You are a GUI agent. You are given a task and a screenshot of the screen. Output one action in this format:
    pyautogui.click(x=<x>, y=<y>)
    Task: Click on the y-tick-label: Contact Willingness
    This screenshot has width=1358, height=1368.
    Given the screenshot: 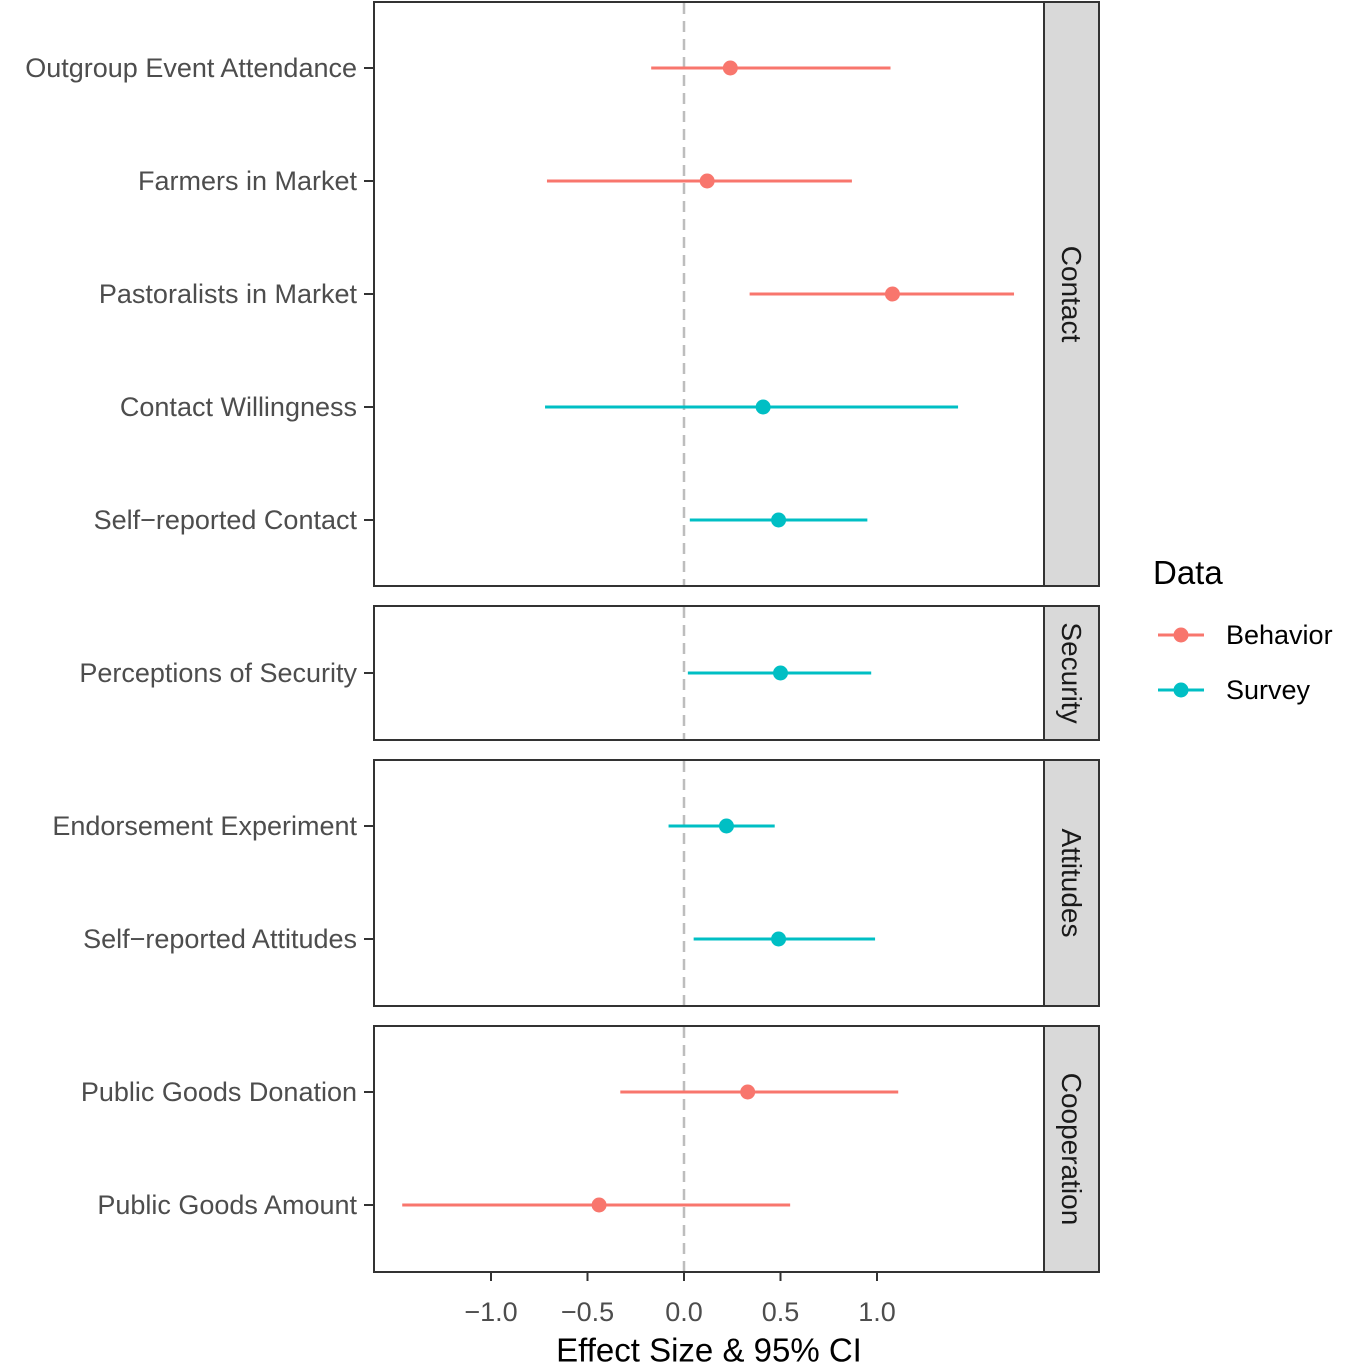 What is the action you would take?
    pyautogui.click(x=238, y=407)
    